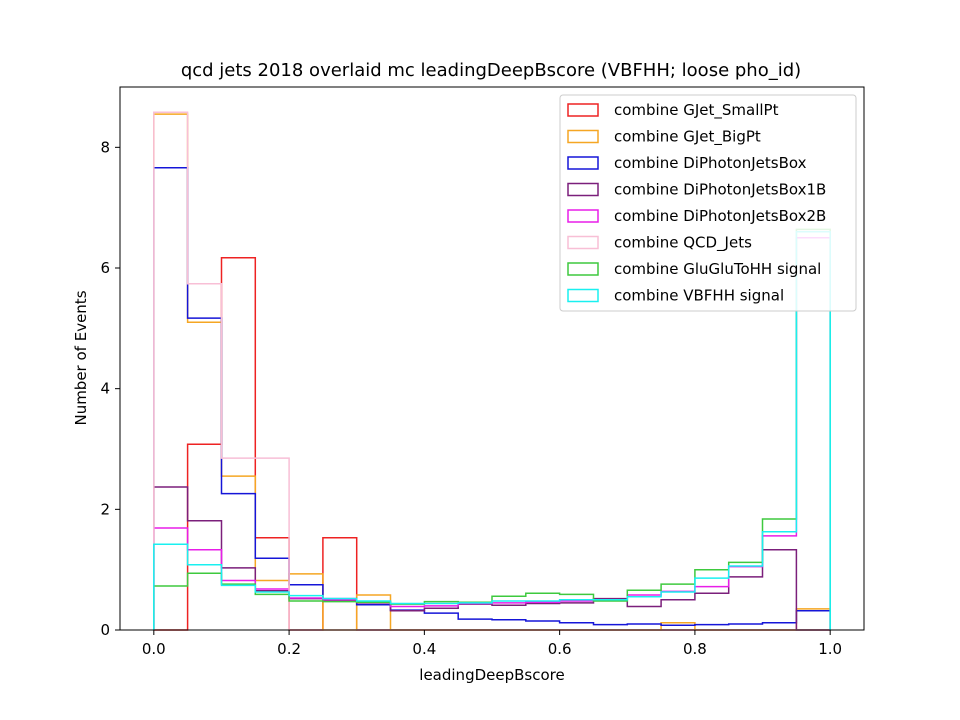 Image resolution: width=960 pixels, height=720 pixels. I want to click on y-tick-label: 2, so click(105, 509).